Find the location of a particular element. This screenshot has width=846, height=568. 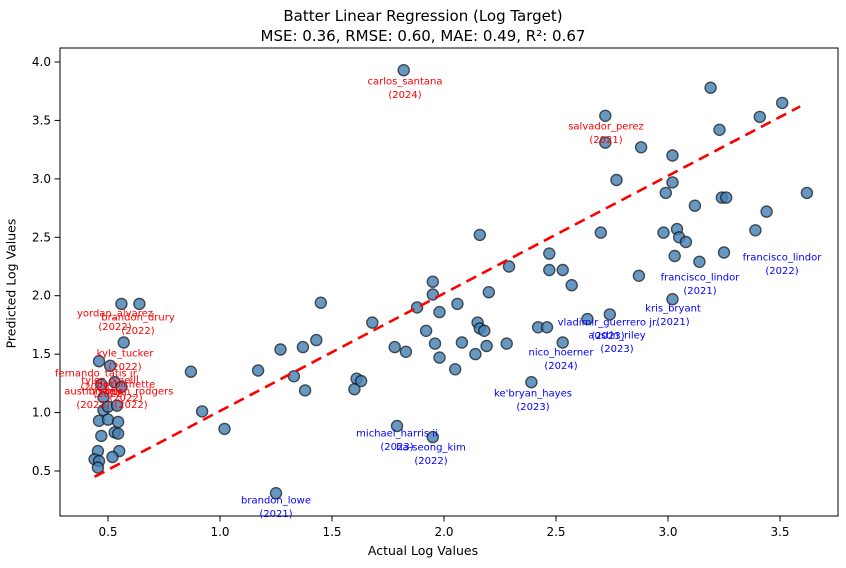

x-tick-label: 2.0 is located at coordinates (443, 532).